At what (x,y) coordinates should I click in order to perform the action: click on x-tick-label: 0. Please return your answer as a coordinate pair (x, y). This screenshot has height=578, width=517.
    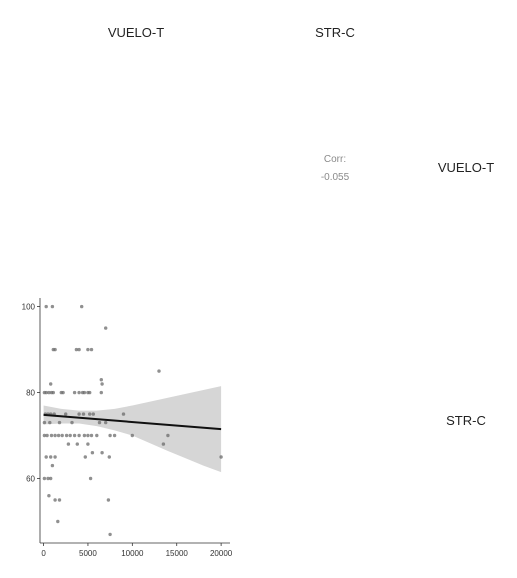
    Looking at the image, I should click on (43, 553).